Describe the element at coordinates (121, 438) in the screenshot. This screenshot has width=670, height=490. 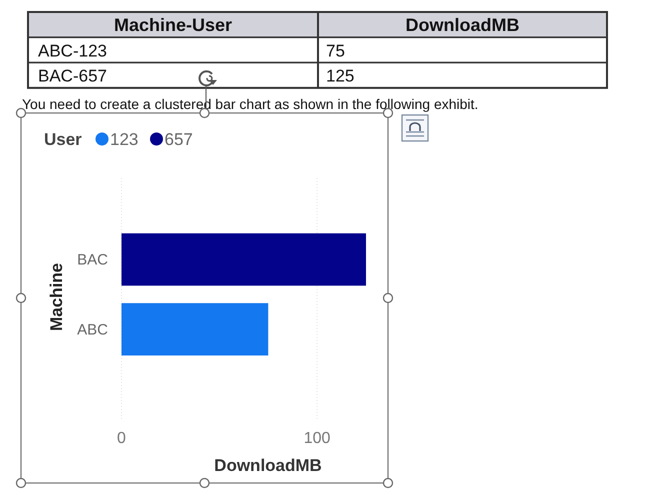
I see `x-tick-label: 0` at that location.